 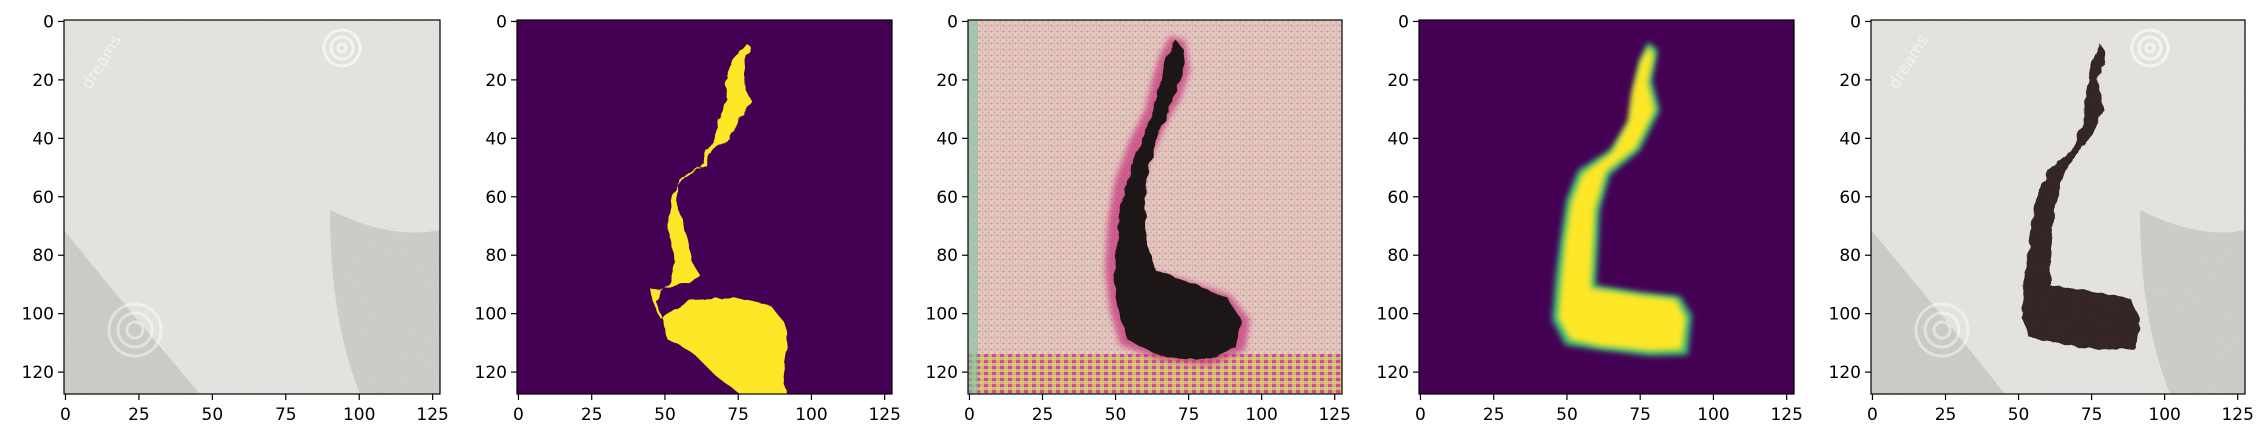 I want to click on composited-stain, so click(x=2081, y=197).